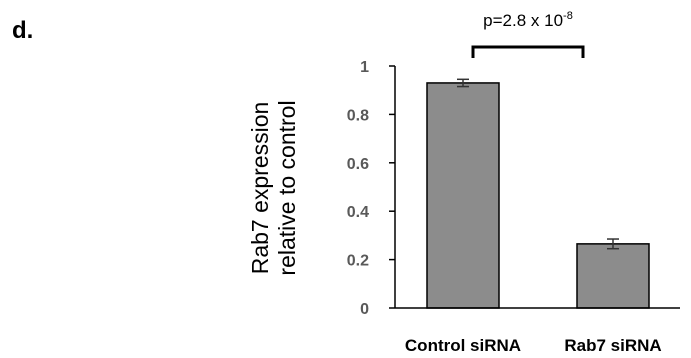 The width and height of the screenshot is (691, 358). Describe the element at coordinates (371, 188) in the screenshot. I see `y-axis-ticks: 0 0.2 0.4 0.6 0.8 1` at that location.